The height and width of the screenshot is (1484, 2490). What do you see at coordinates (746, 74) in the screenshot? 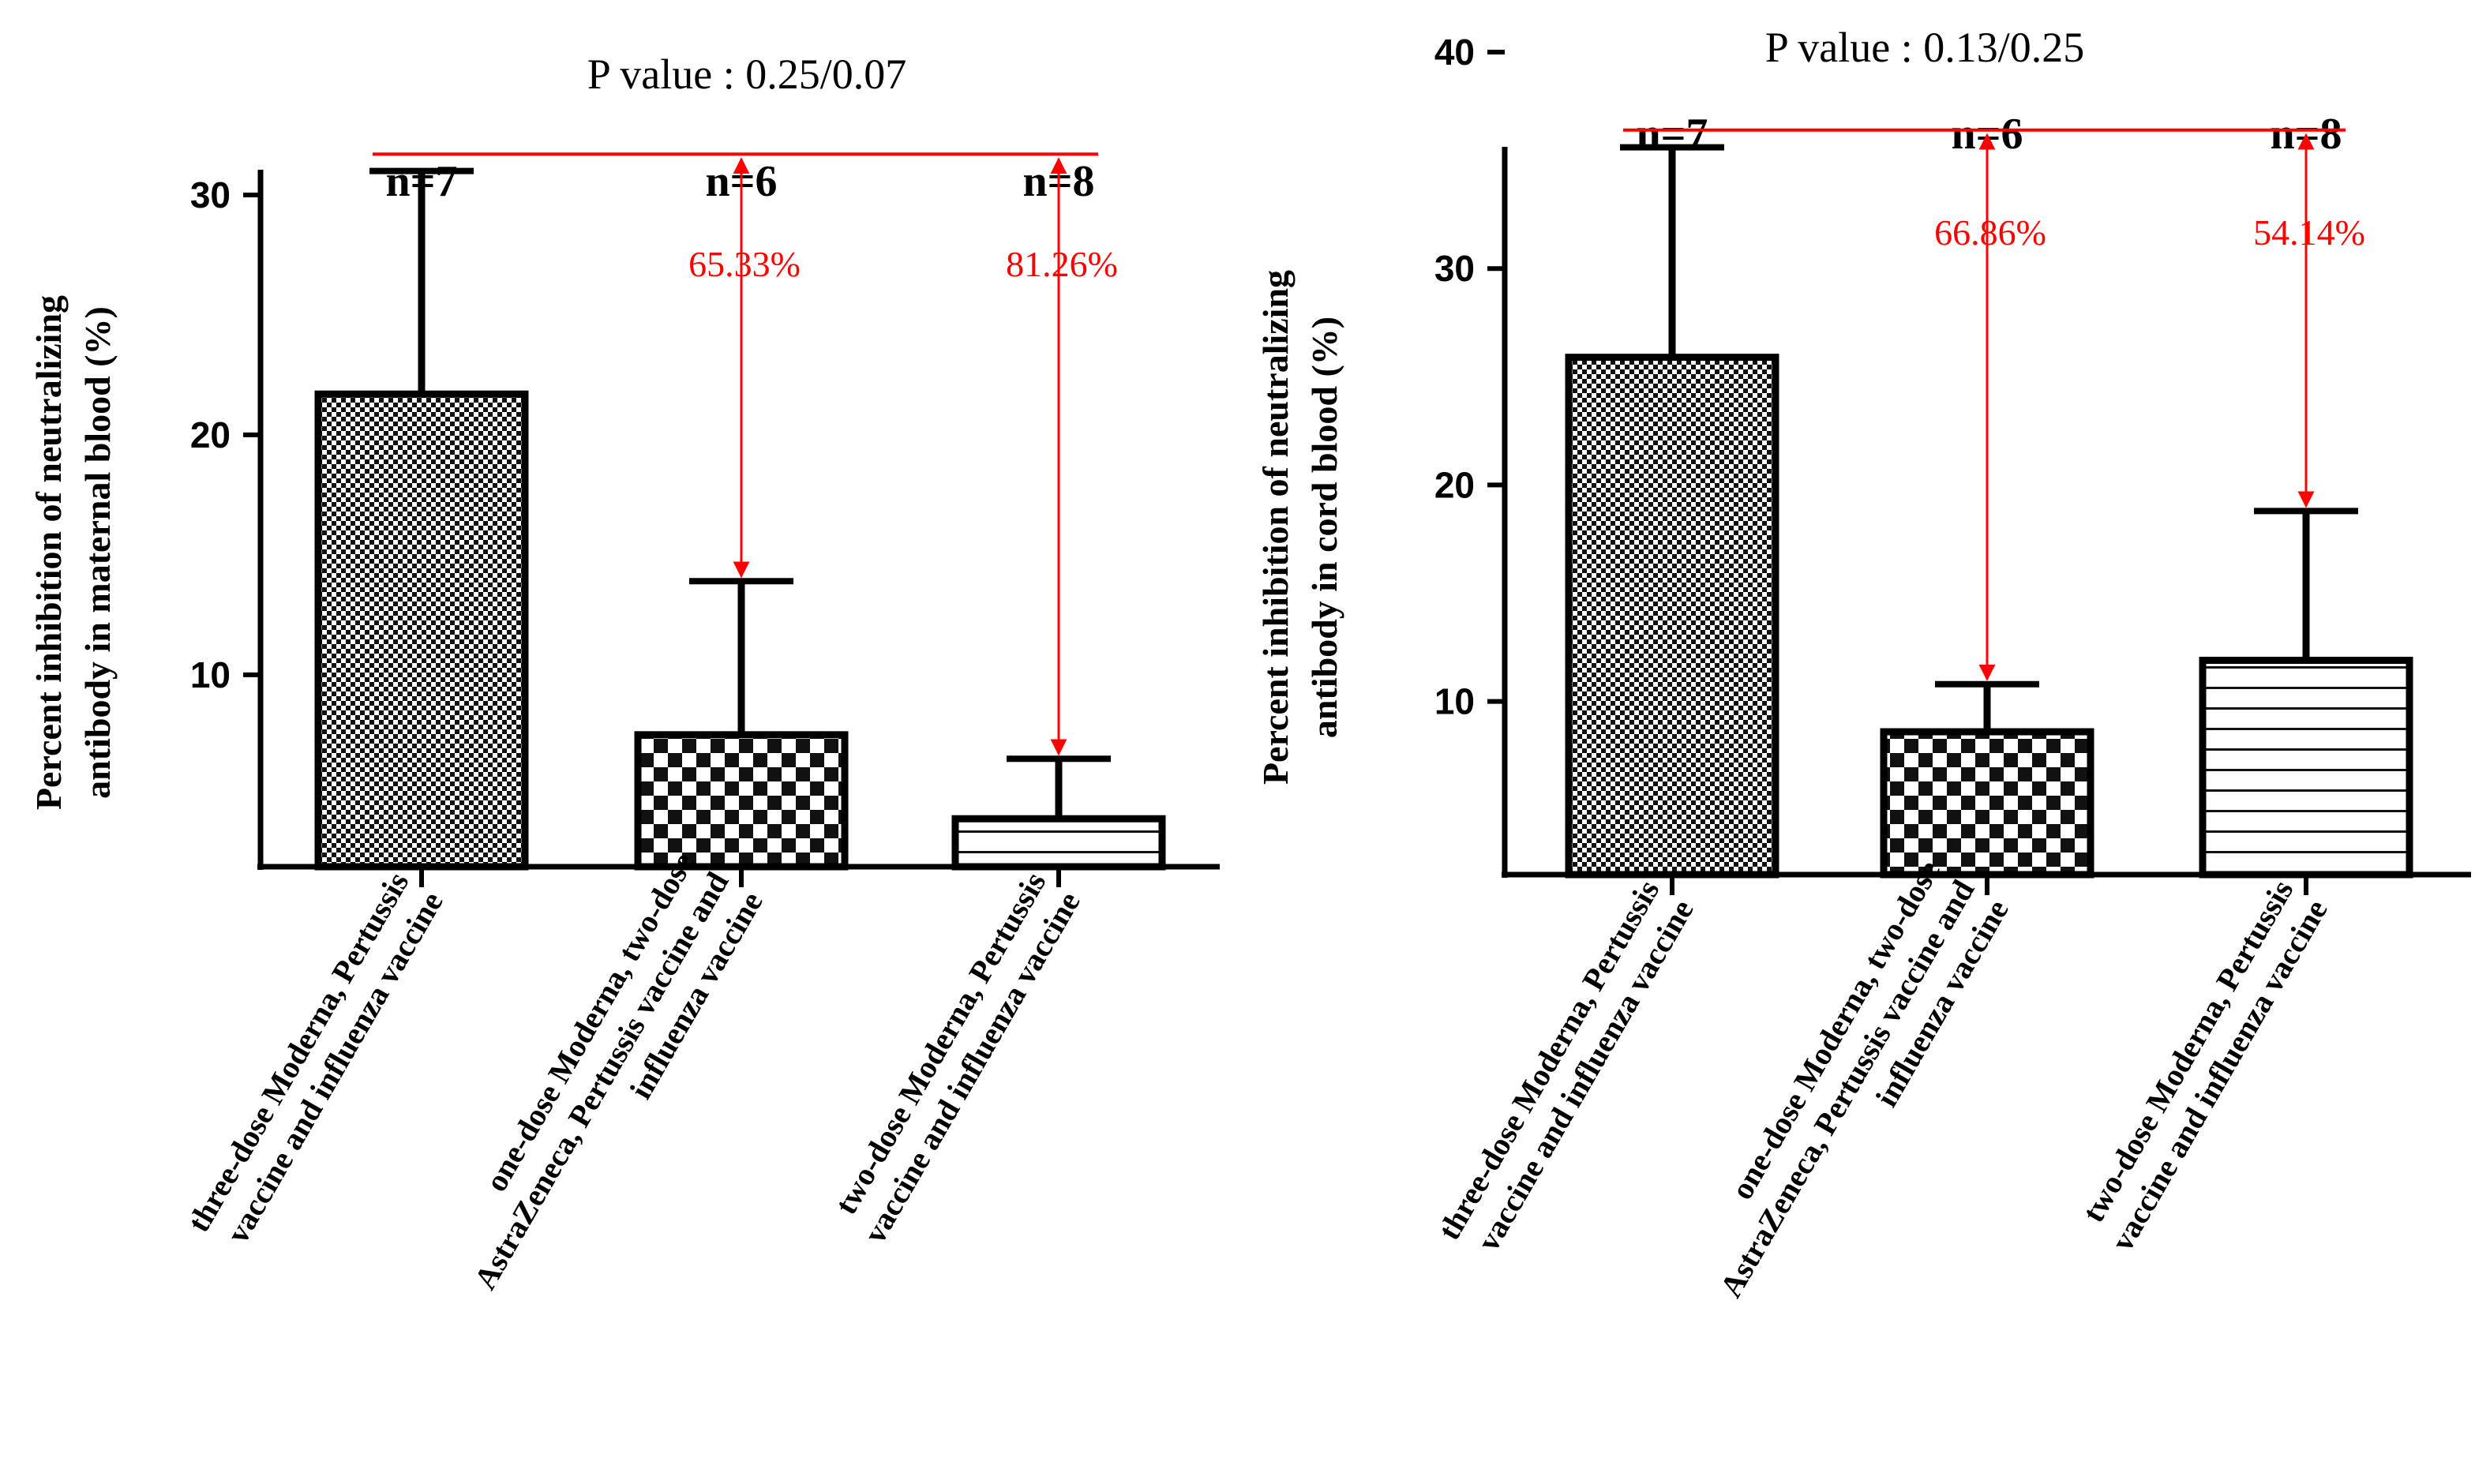
I see `chart-title: P value : 0.25/0.07` at bounding box center [746, 74].